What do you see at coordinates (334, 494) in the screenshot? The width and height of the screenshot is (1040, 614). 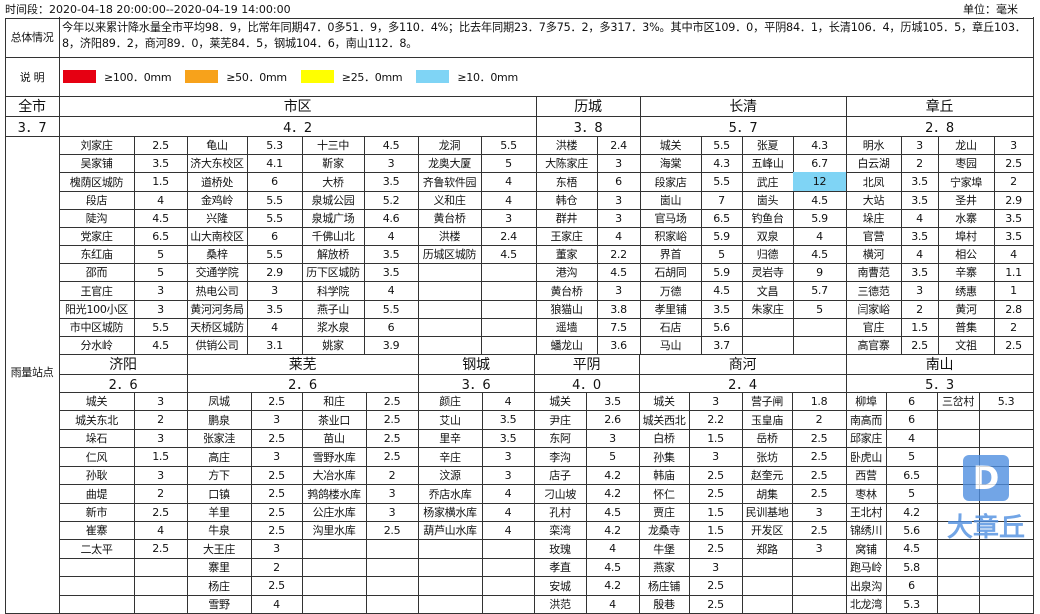 I see `station-name: 鹁鸽楼水库` at bounding box center [334, 494].